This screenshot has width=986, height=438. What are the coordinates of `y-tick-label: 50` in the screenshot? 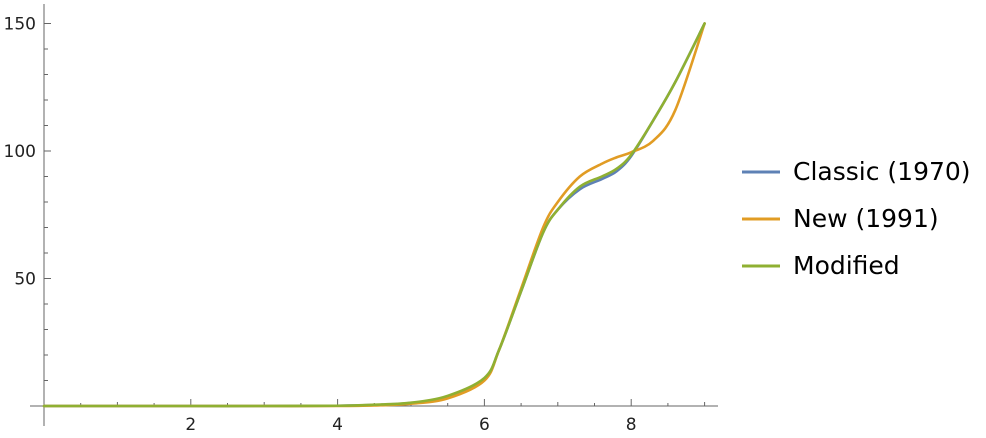 It's located at (25, 280).